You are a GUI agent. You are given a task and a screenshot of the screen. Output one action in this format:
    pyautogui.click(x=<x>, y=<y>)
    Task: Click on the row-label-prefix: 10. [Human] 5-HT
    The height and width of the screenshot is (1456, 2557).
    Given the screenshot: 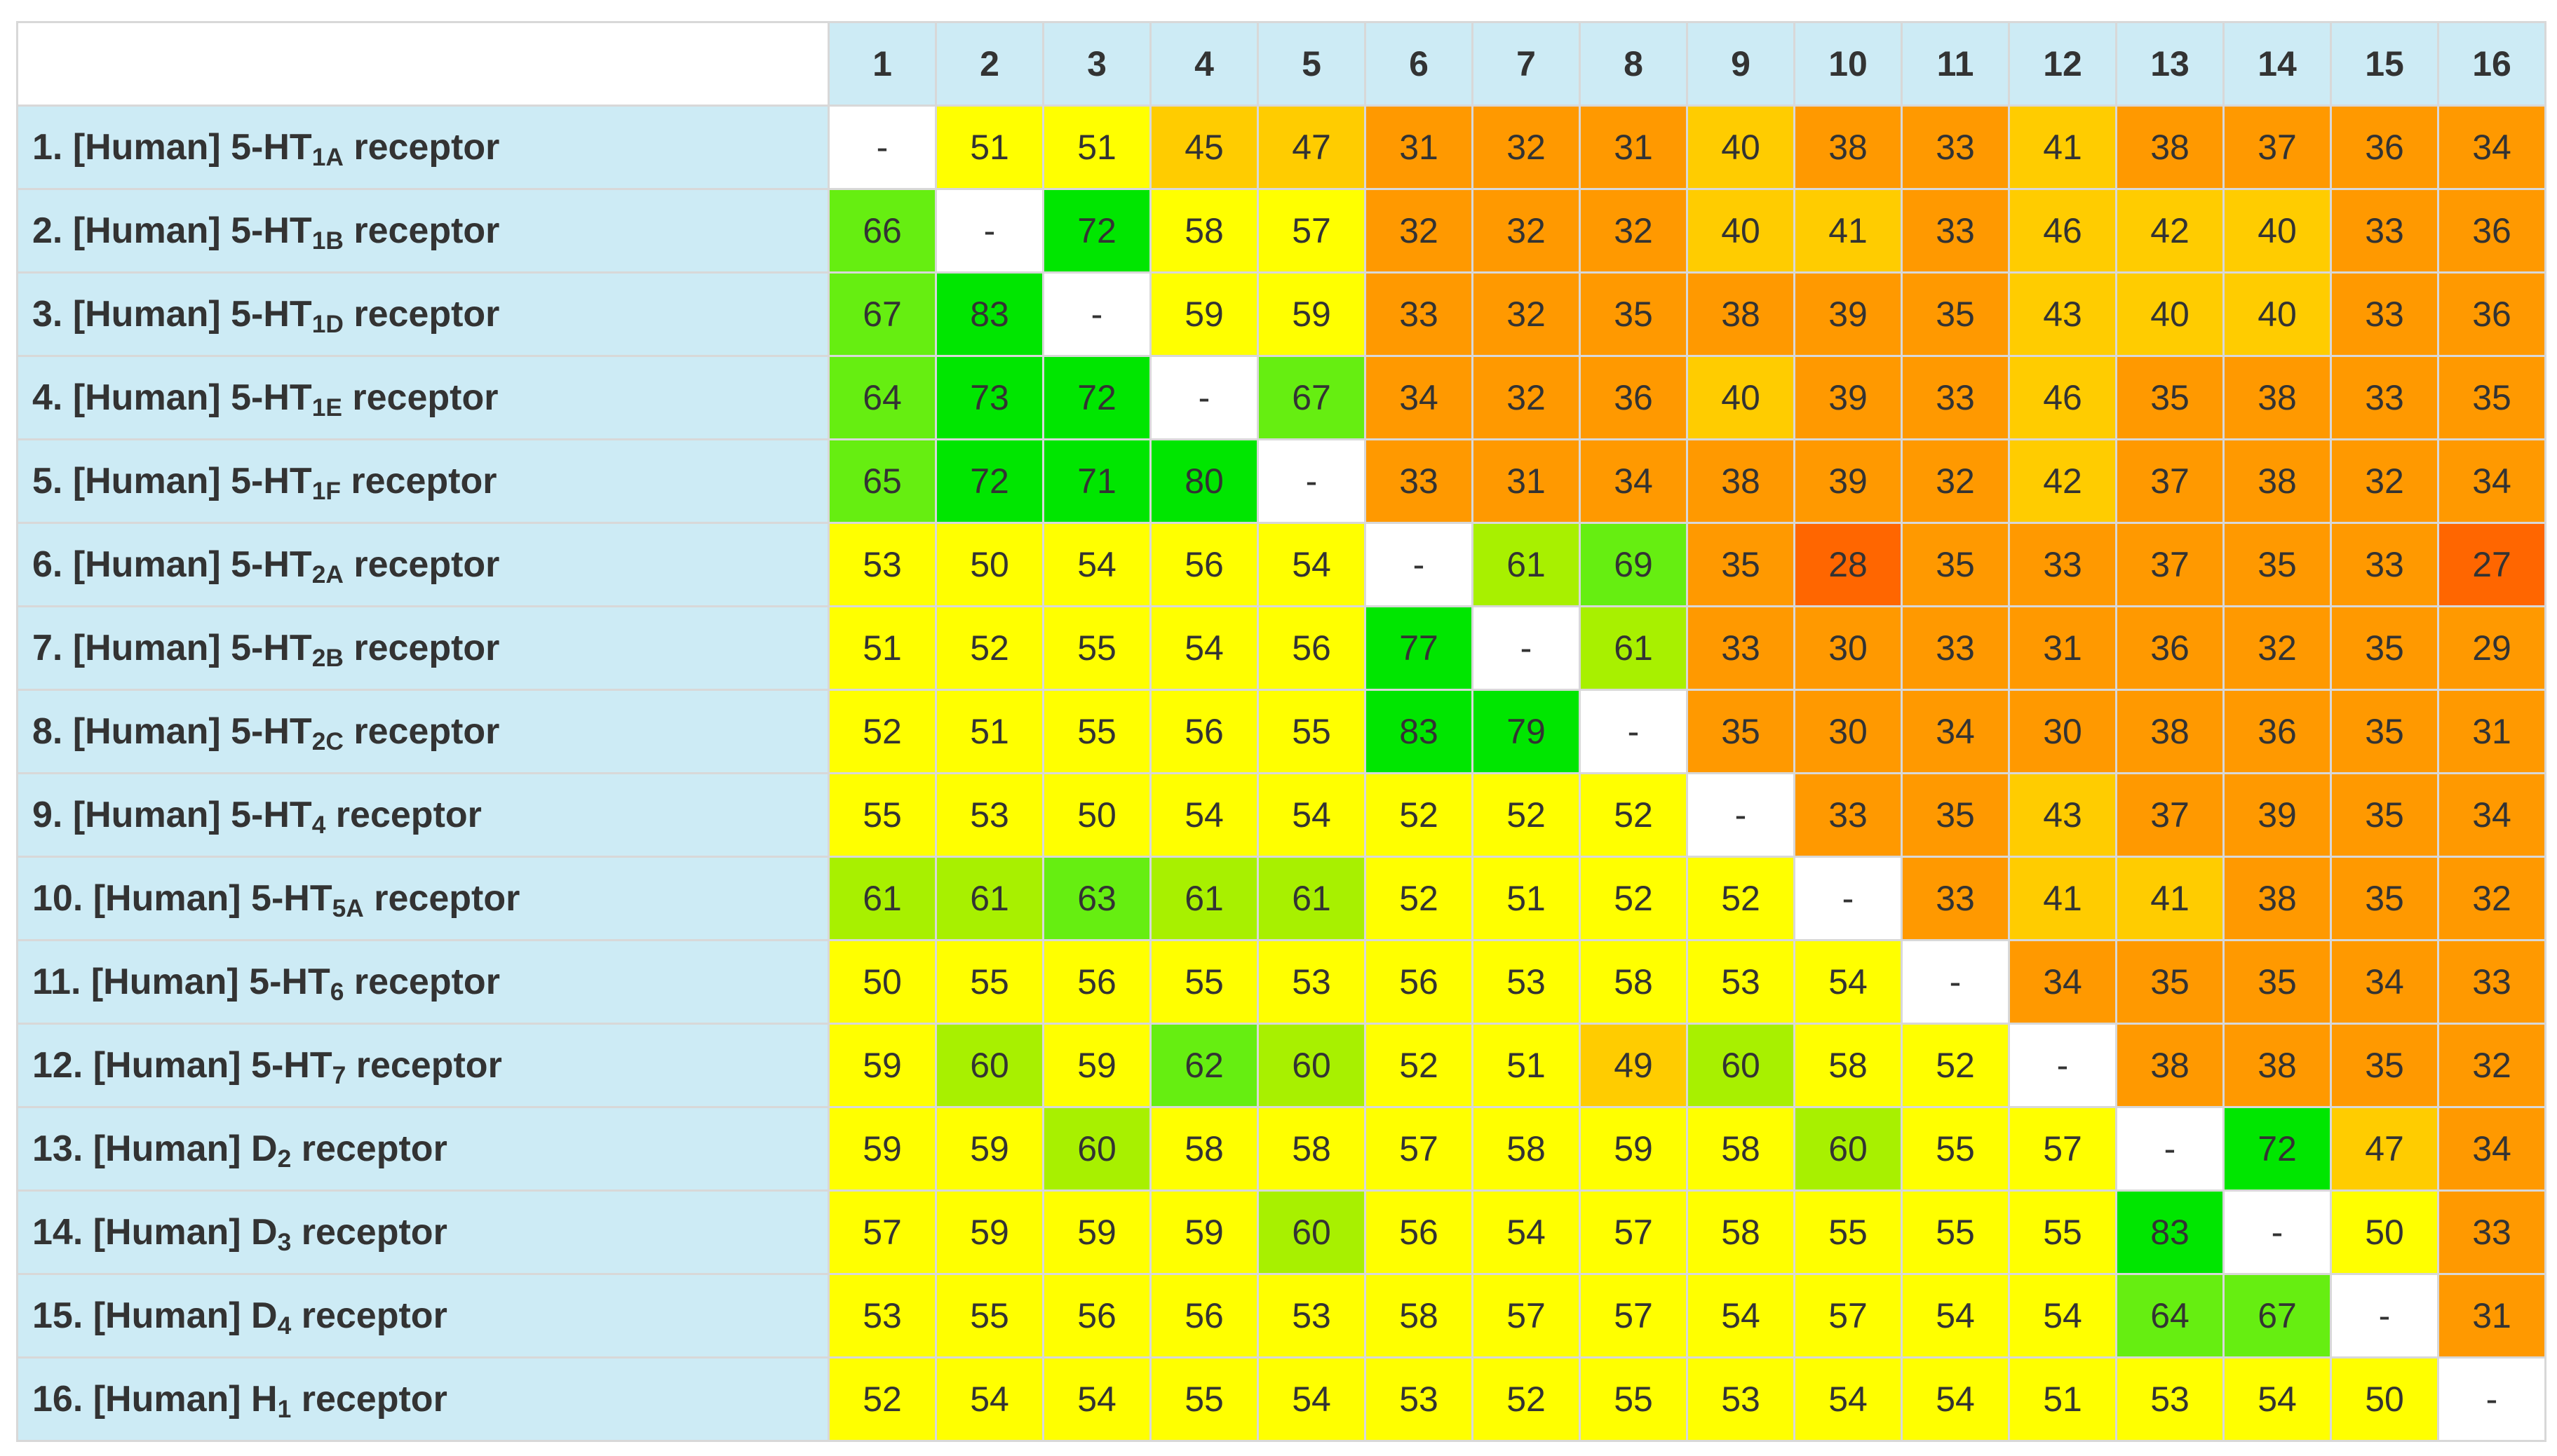 What is the action you would take?
    pyautogui.click(x=182, y=898)
    